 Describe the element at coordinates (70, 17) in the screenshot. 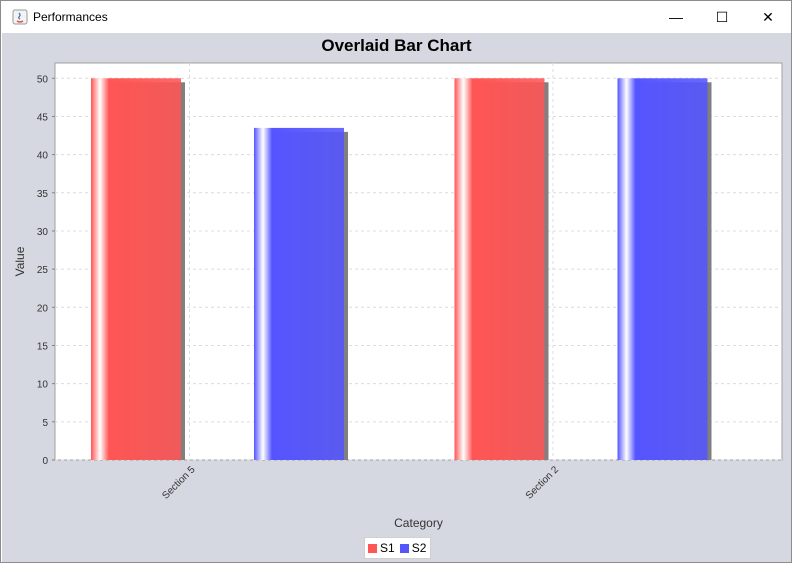

I see `window-title: Performances` at that location.